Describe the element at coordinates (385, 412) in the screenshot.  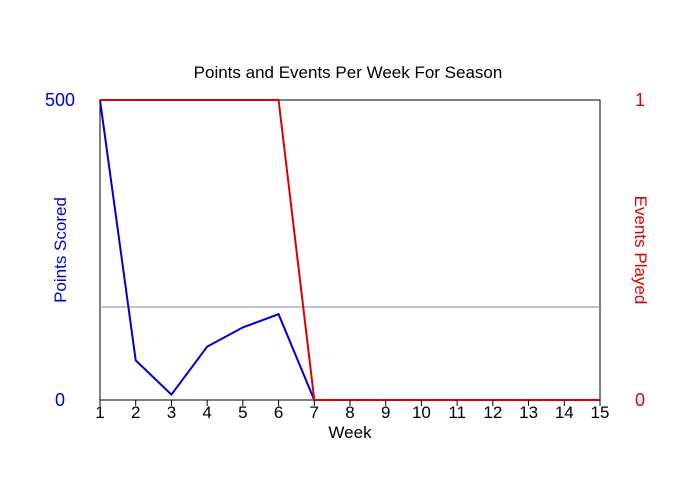
I see `x-tick-label: 9` at that location.